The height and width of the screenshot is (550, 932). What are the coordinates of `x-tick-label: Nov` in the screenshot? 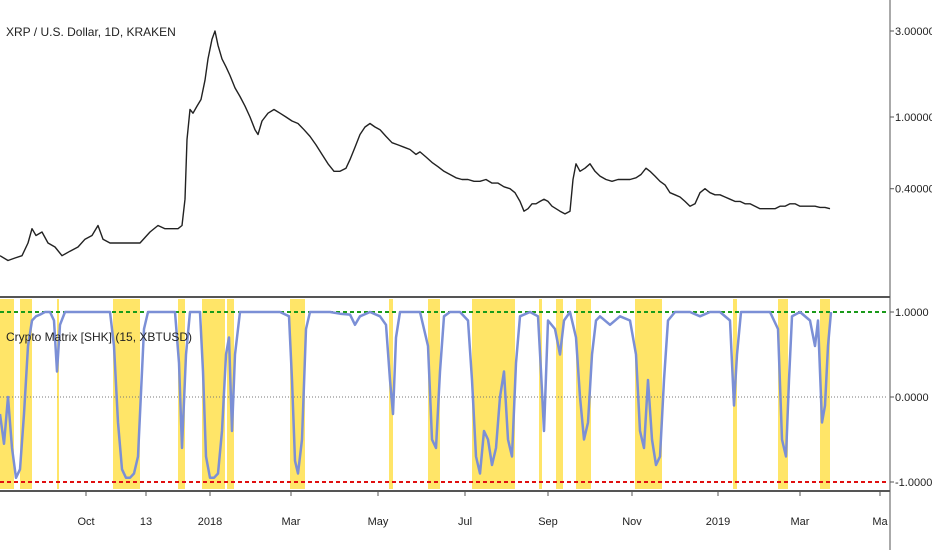 It's located at (632, 522).